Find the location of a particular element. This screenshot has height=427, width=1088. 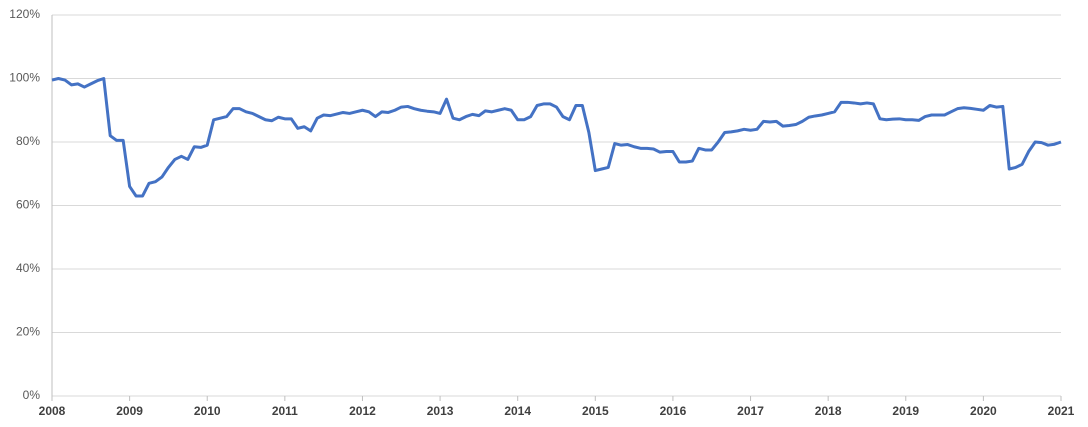

x-tick-label: 2014 is located at coordinates (517, 411).